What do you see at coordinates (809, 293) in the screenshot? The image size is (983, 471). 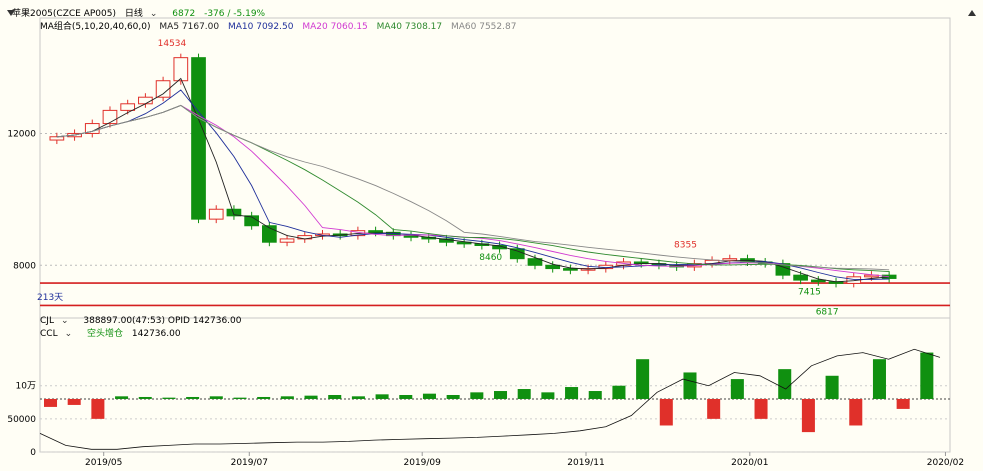 I see `price-annotation-2: 7415` at bounding box center [809, 293].